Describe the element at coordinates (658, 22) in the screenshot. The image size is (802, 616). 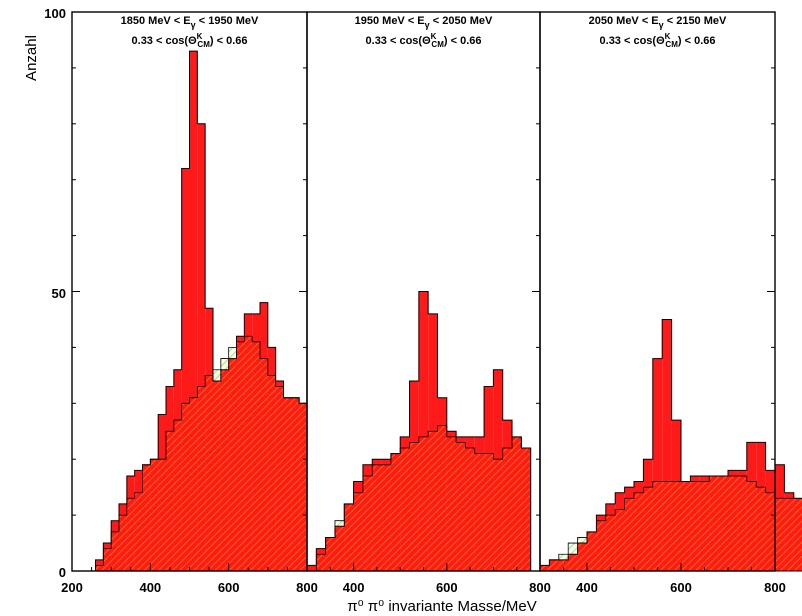
I see `panel-title: 2050 MeV < Eγ < 2150 MeV` at that location.